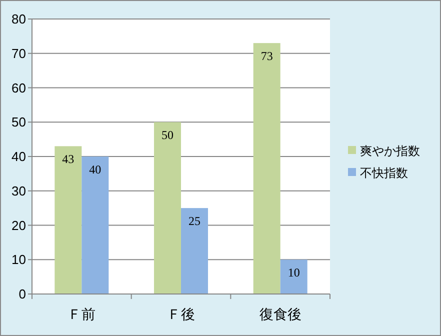  Describe the element at coordinates (19, 122) in the screenshot. I see `y-tick-label: 50` at that location.